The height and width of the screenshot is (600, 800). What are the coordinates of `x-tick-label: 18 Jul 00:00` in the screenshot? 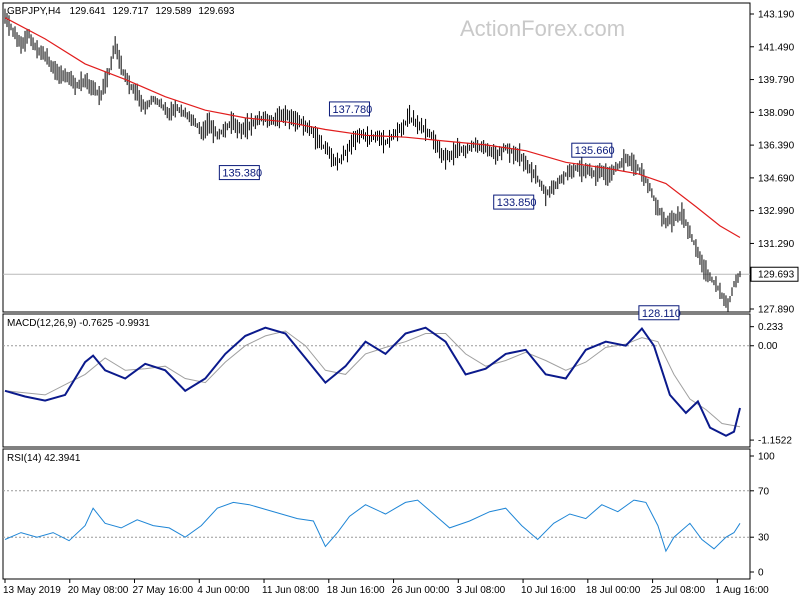 It's located at (613, 590).